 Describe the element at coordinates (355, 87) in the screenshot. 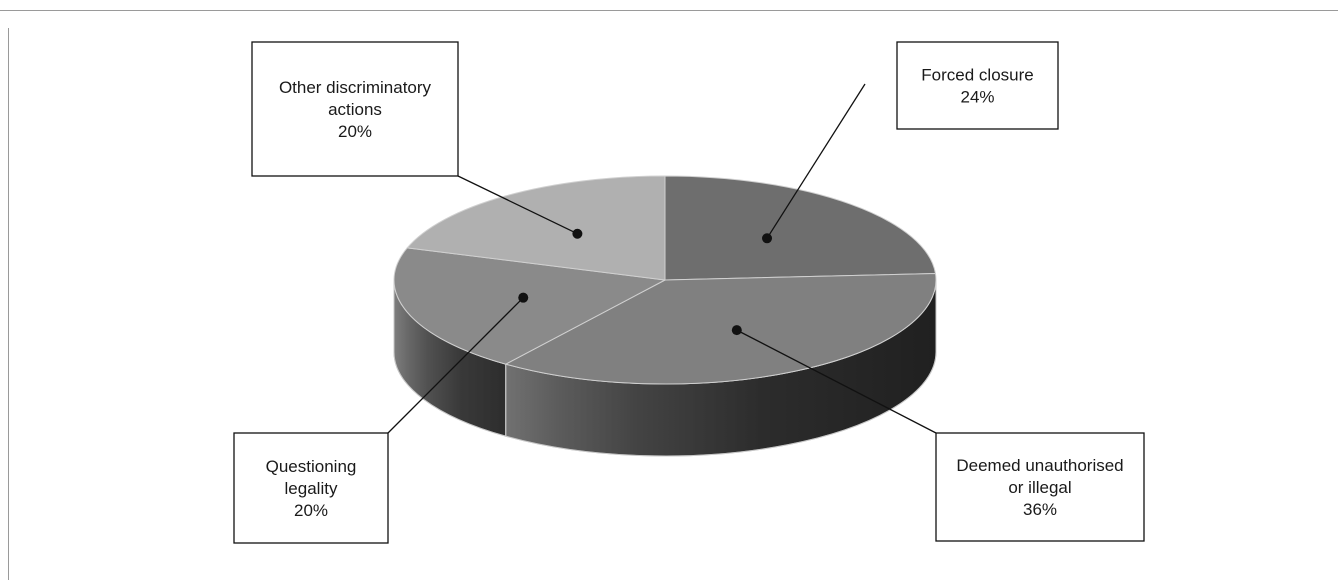

I see `slice-label: Other discriminatory` at that location.